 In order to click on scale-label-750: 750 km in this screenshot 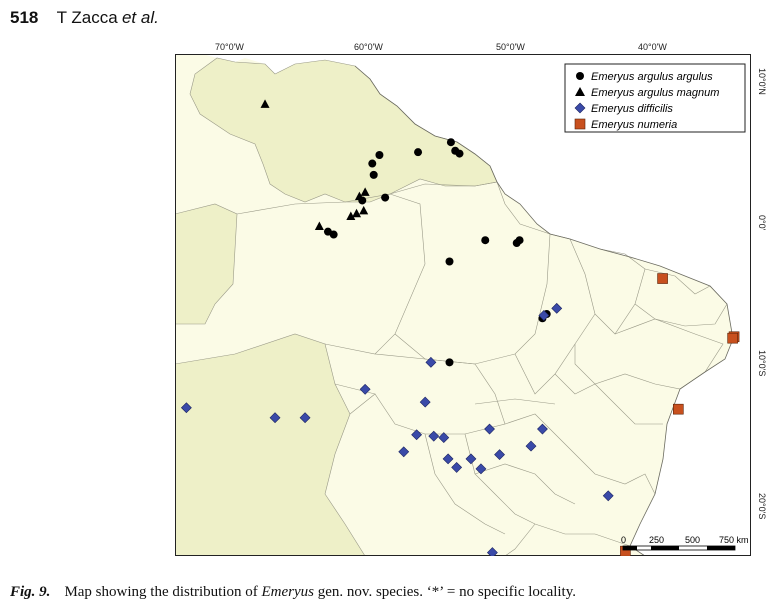, I will do `click(734, 540)`.